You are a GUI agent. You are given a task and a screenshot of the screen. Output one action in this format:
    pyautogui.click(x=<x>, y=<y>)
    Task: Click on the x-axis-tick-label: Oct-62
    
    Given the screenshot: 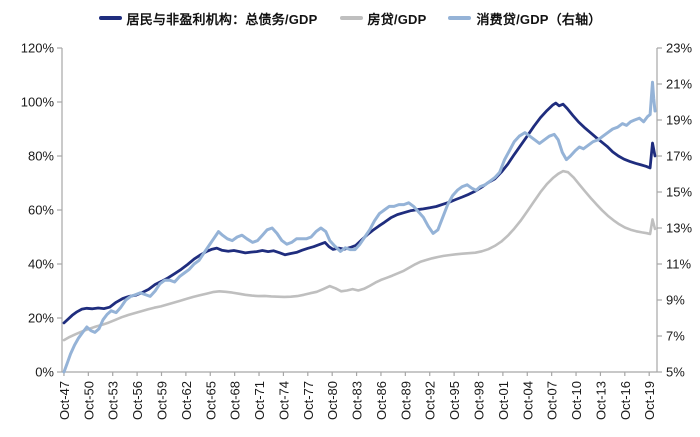 What is the action you would take?
    pyautogui.click(x=186, y=400)
    